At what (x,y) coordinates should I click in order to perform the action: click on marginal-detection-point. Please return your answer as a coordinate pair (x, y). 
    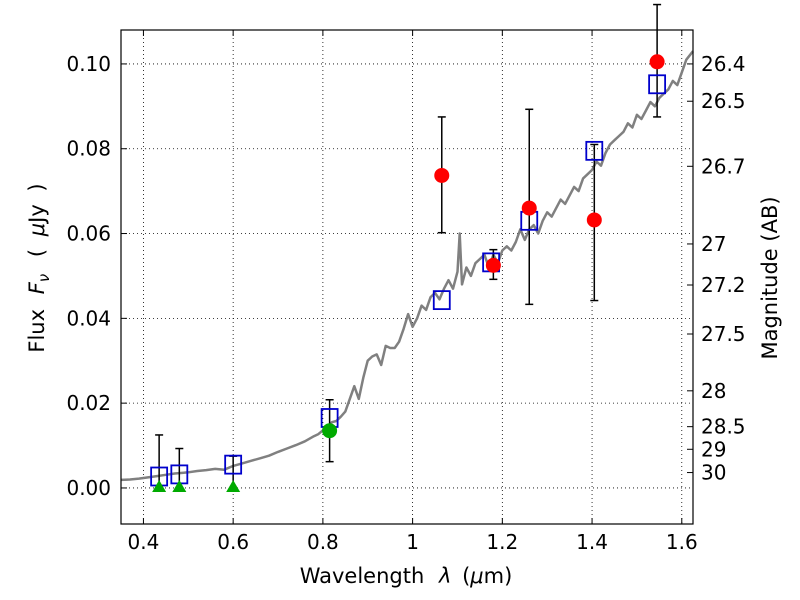
    Looking at the image, I should click on (330, 431).